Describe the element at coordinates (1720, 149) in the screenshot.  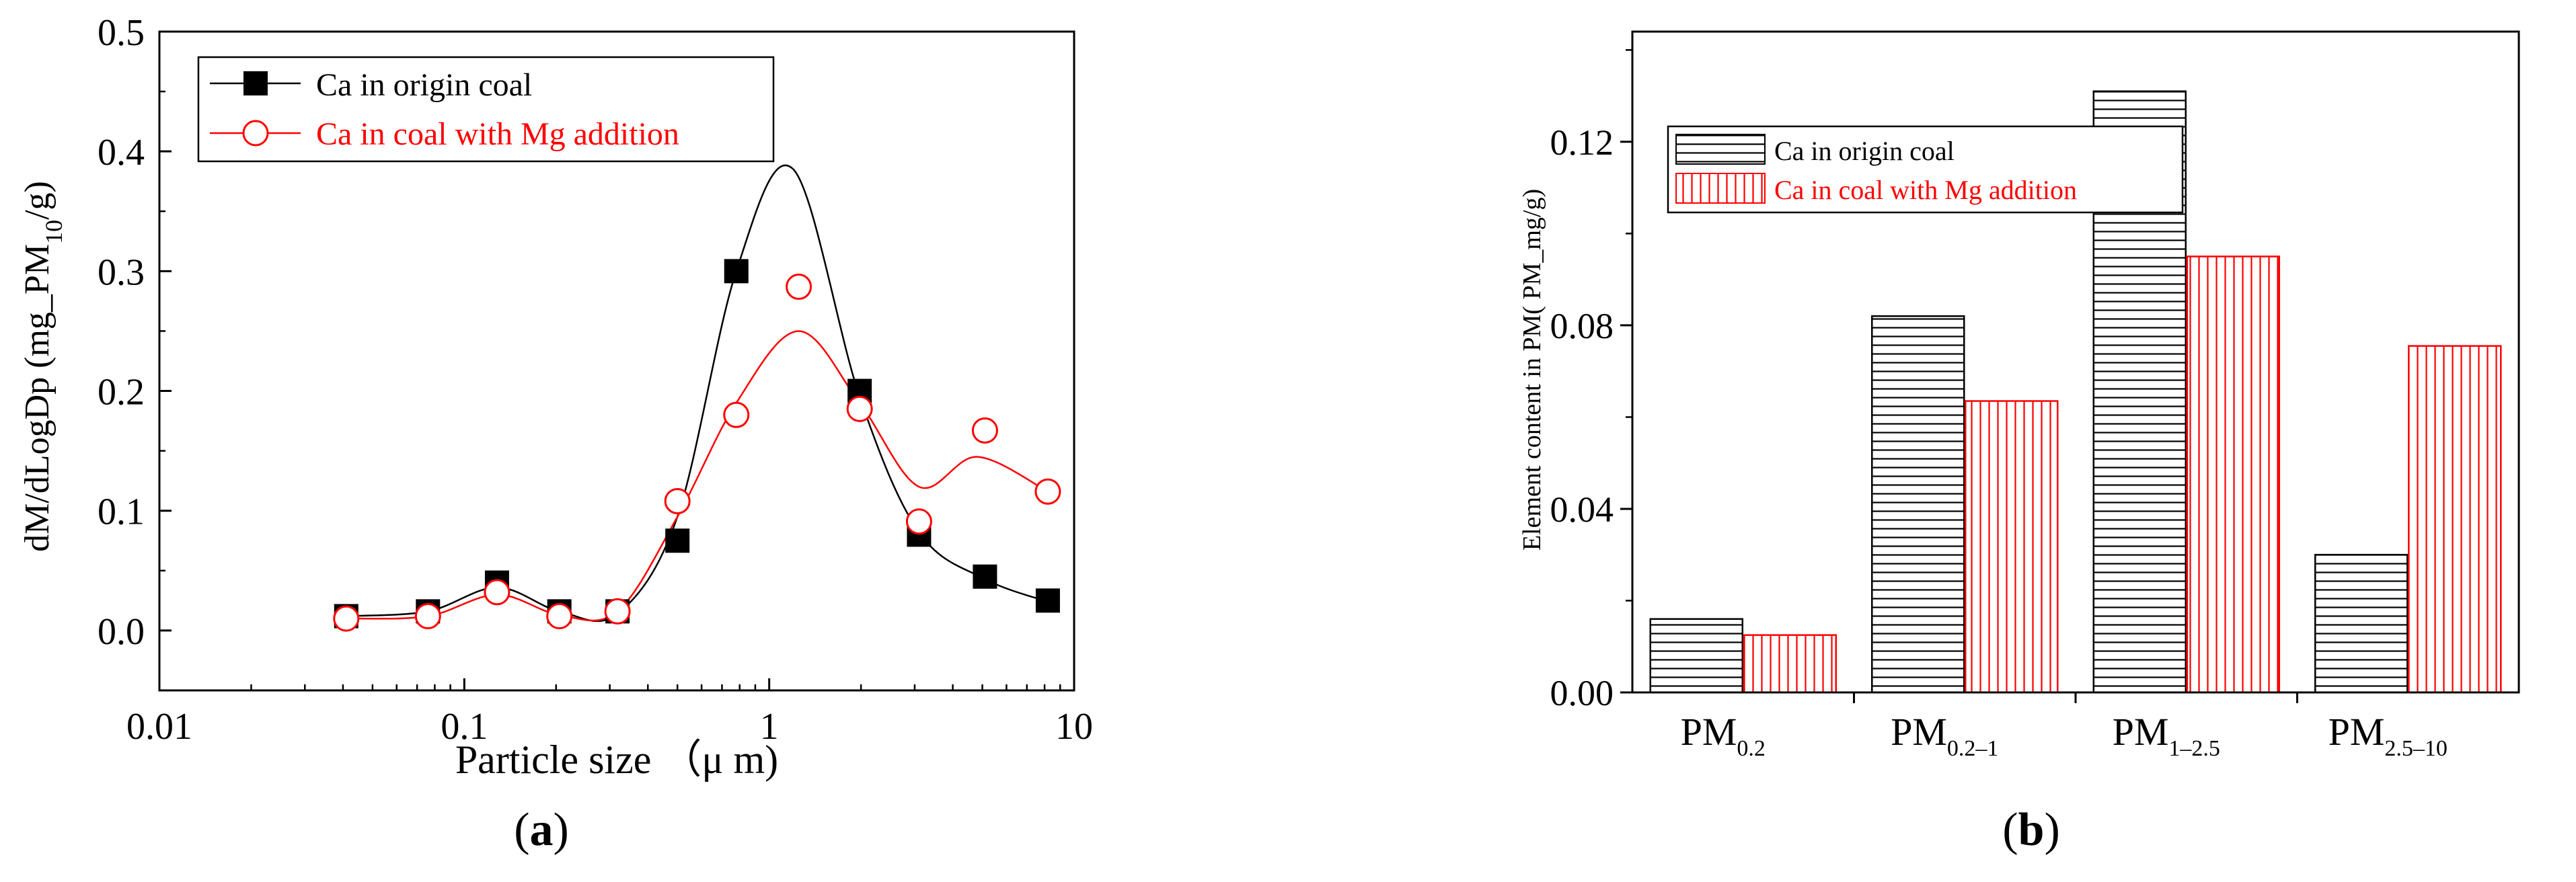
I see `legend-horizontal-hatch-swatch` at that location.